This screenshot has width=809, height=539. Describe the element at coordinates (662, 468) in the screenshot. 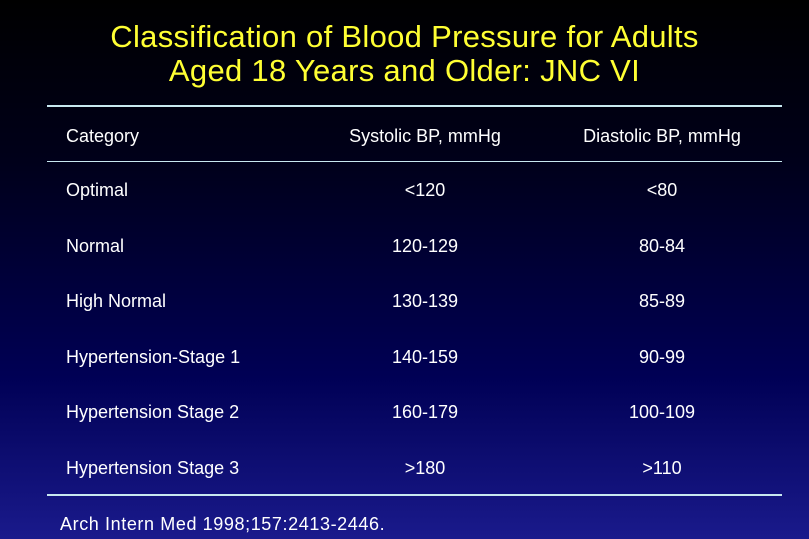

I see `row-diastolic-stage-3: >110` at that location.